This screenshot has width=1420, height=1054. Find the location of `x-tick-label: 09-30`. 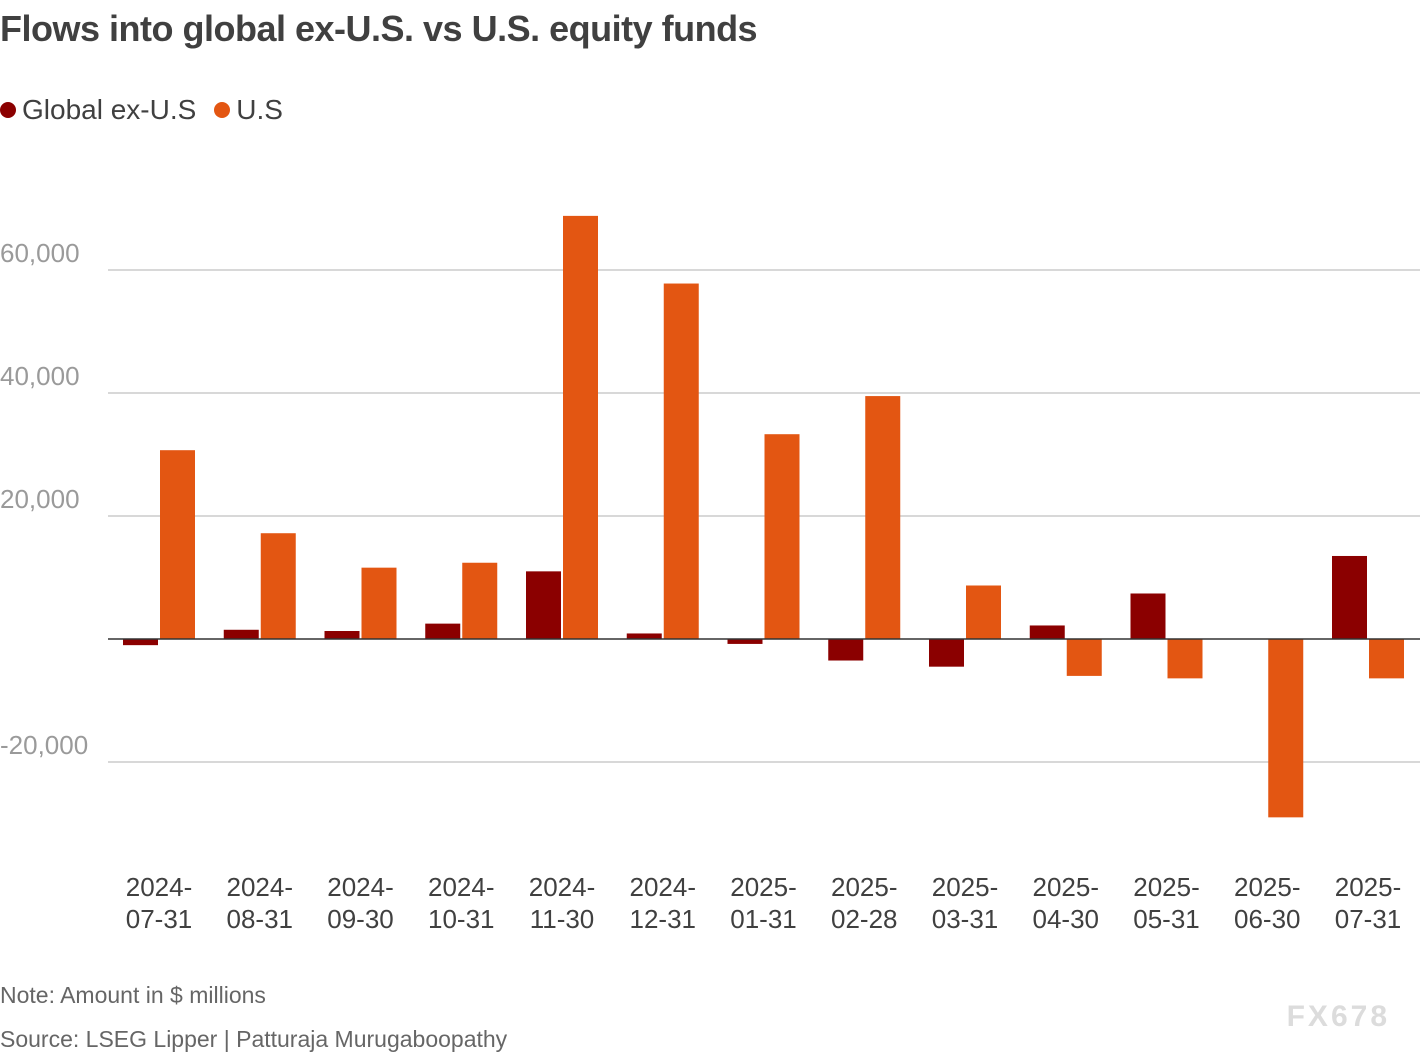

x-tick-label: 09-30 is located at coordinates (360, 919).